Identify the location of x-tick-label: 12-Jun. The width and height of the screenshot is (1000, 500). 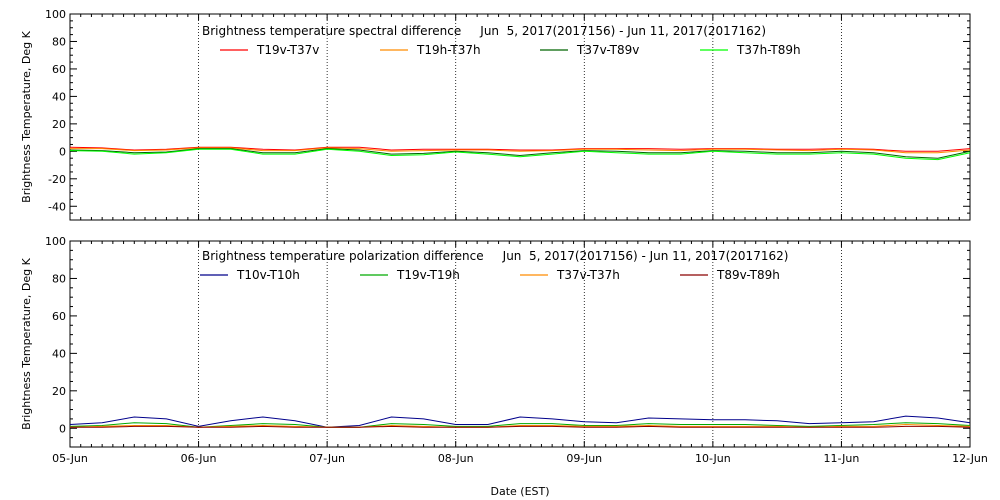
(970, 458).